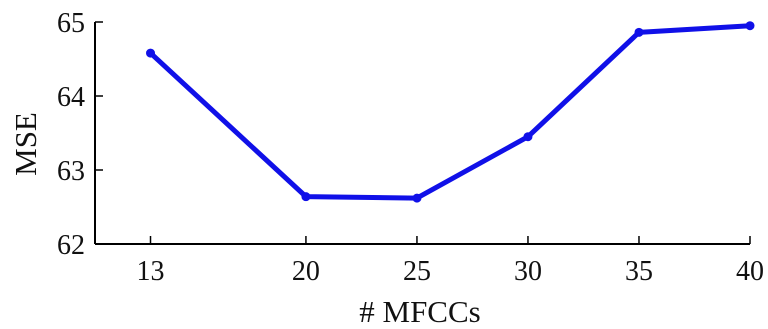 This screenshot has height=329, width=768. Describe the element at coordinates (528, 271) in the screenshot. I see `x-tick-label: 30` at that location.